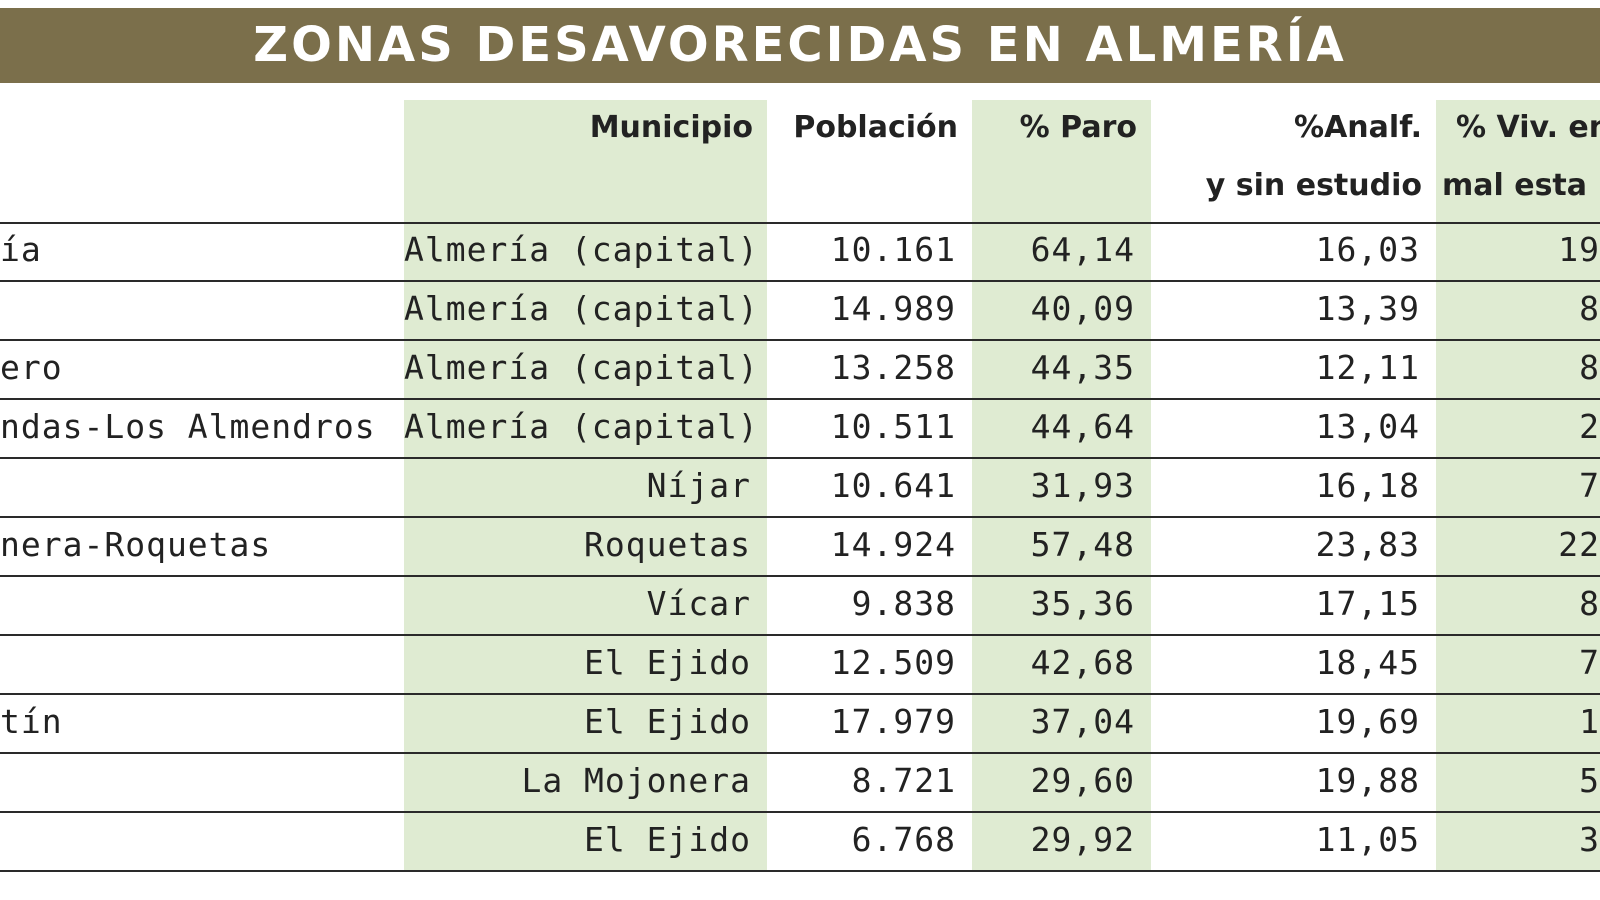 The image size is (1600, 900). Describe the element at coordinates (188, 426) in the screenshot. I see `table-cell-zona: ndas-Los Almendros` at that location.